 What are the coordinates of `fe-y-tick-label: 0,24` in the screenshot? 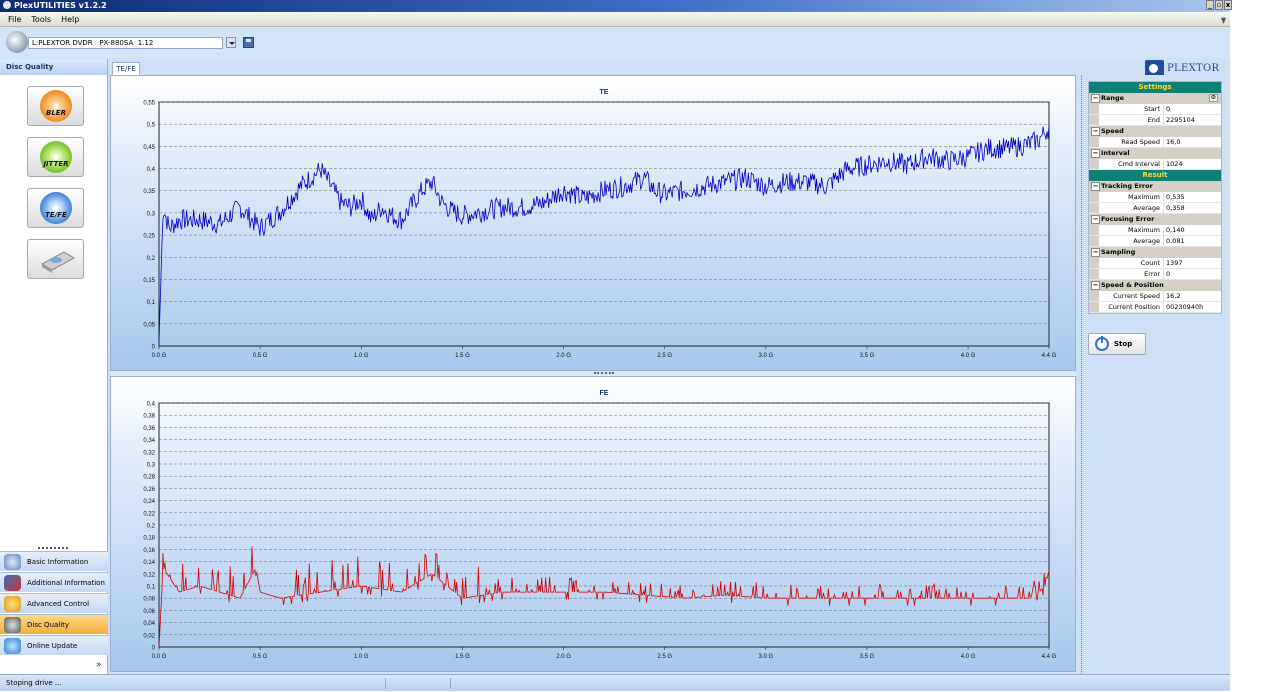 It's located at (149, 502).